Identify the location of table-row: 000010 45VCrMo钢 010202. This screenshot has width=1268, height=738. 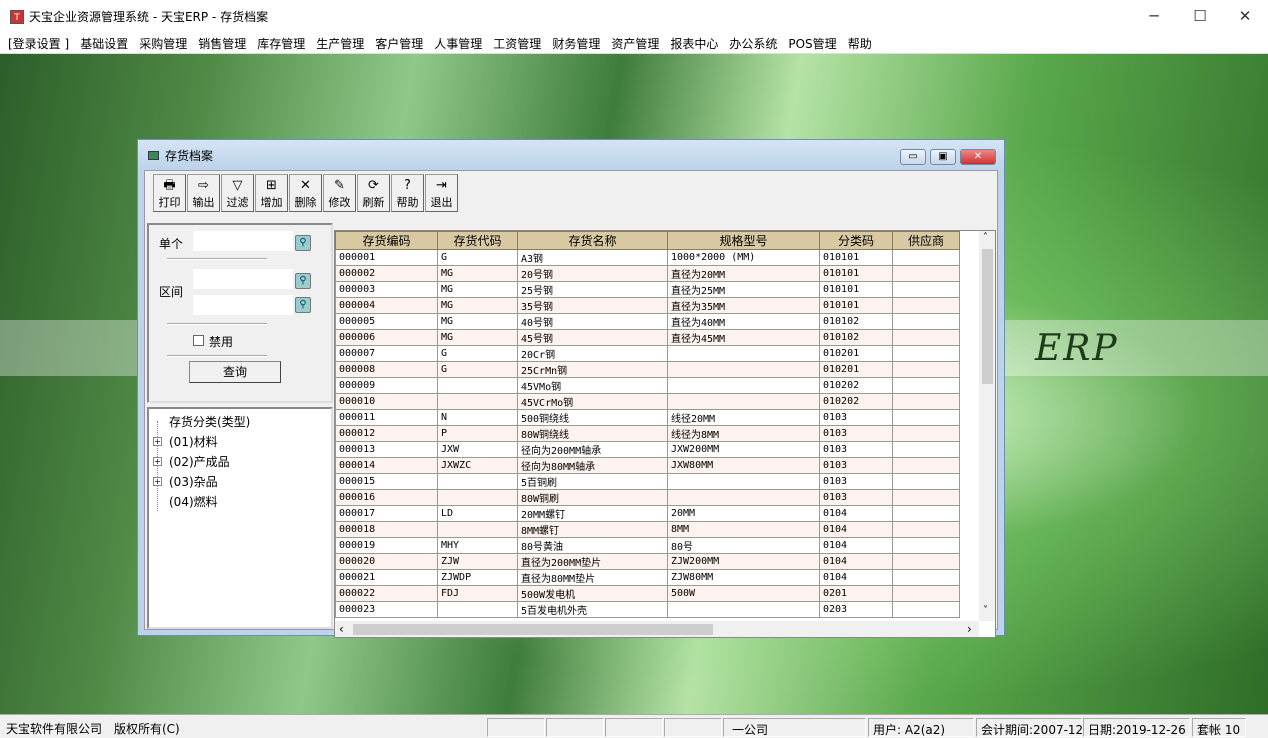
(647, 401).